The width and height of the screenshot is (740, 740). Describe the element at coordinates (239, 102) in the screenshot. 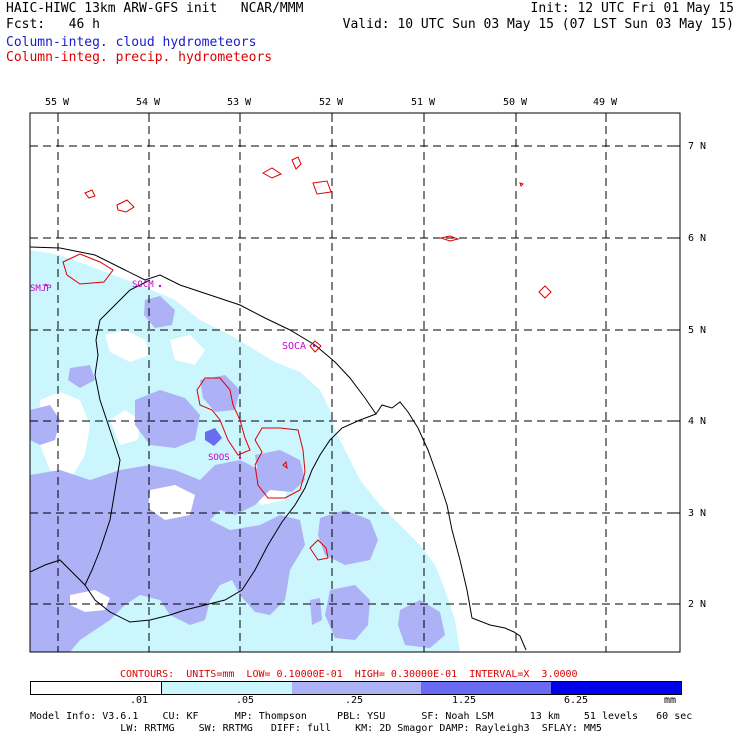

I see `lon-label: 53 W` at that location.